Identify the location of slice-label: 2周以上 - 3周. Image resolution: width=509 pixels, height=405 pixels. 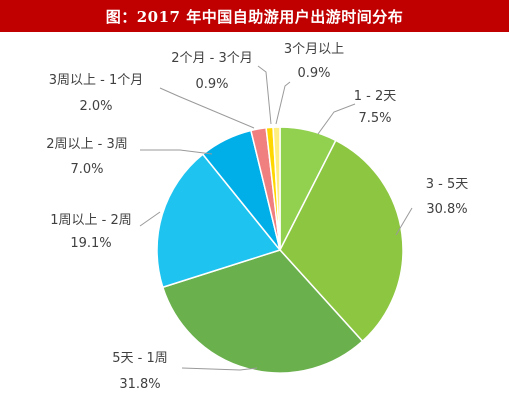
(87, 144).